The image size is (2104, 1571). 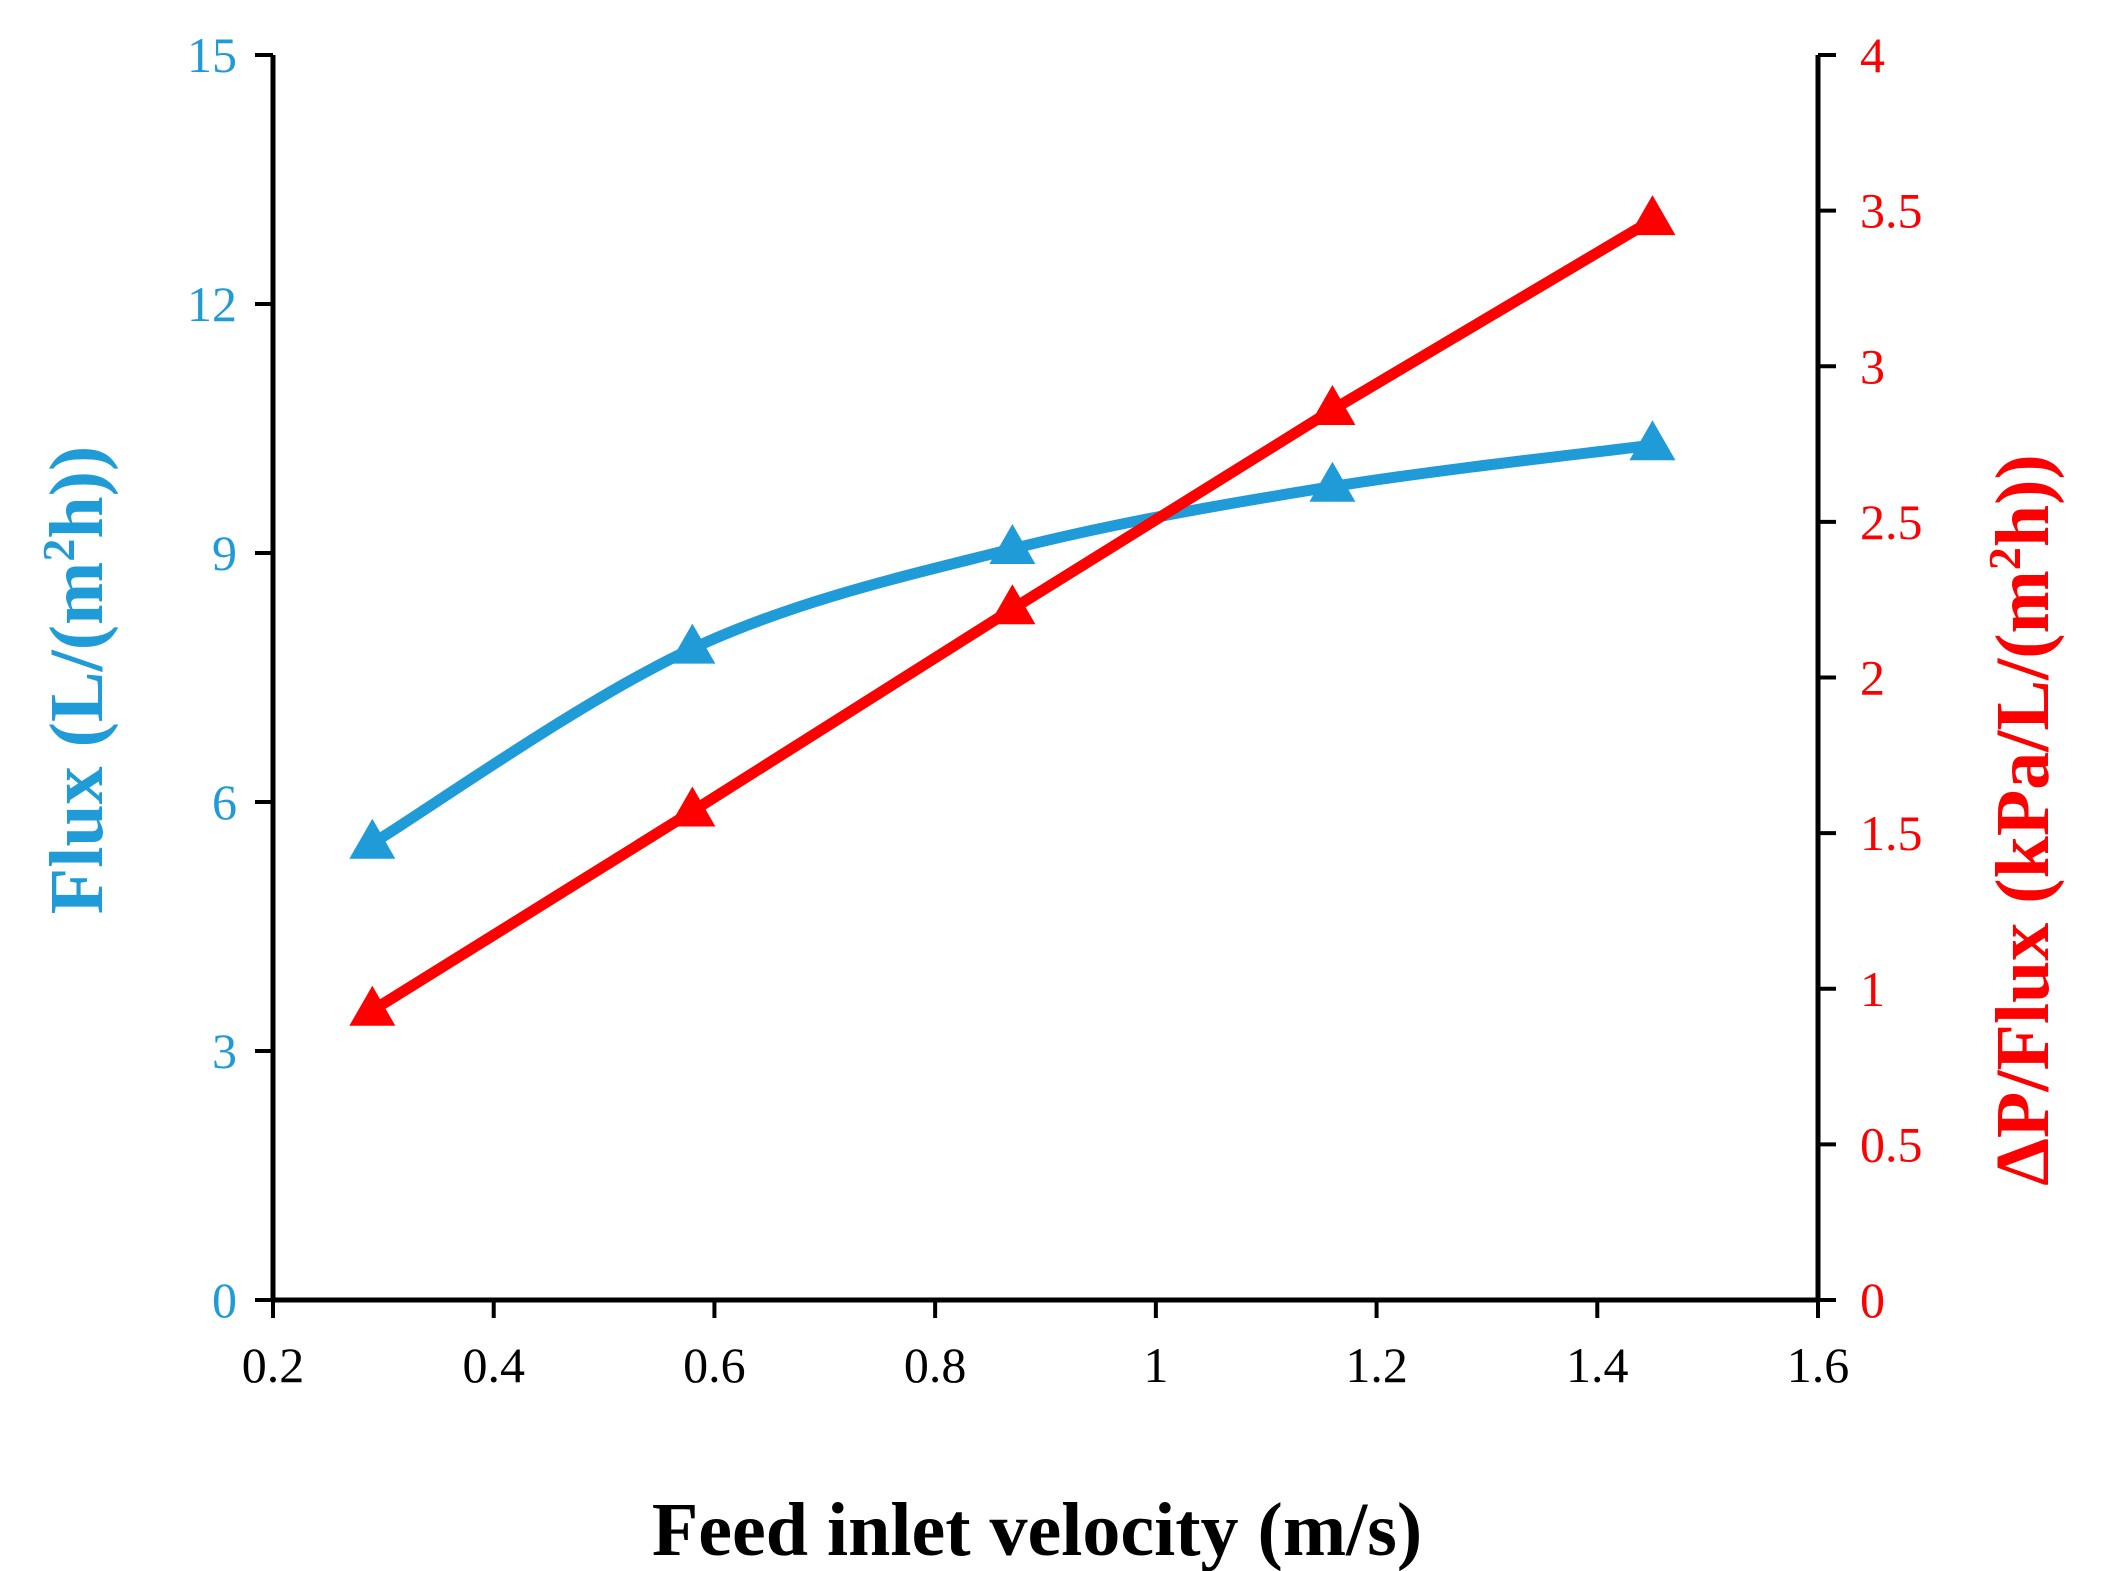 I want to click on x-tick-label: 1, so click(x=1155, y=1365).